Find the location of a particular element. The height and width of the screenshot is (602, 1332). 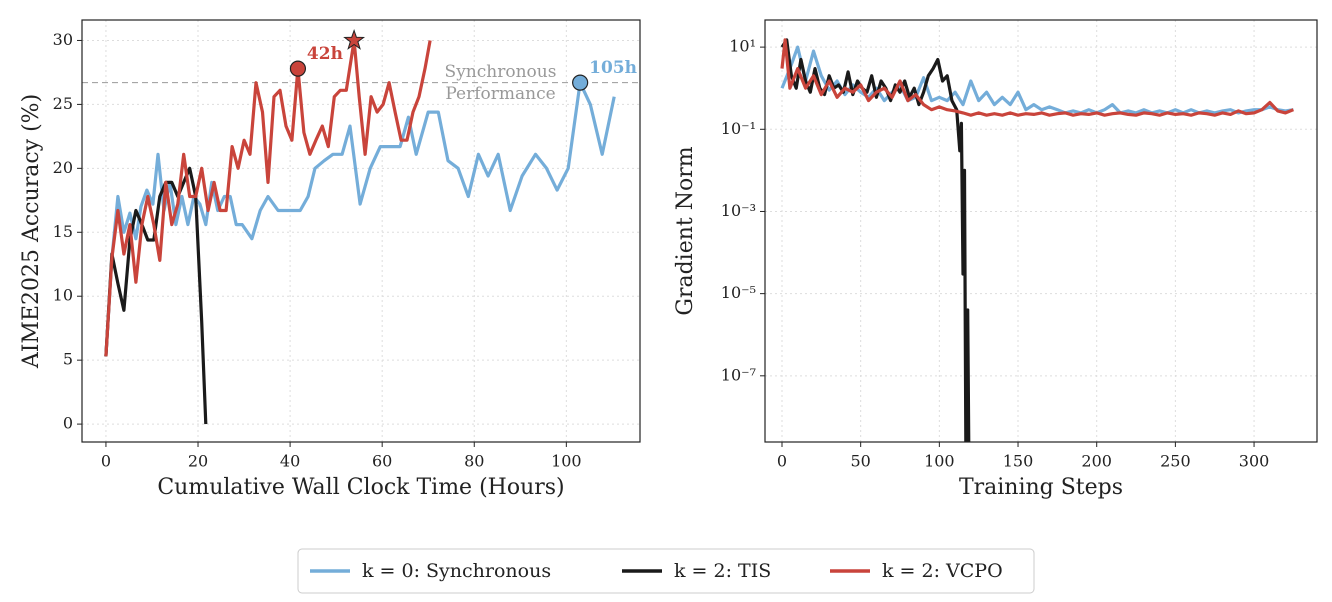

x-tick-label: 200 is located at coordinates (1096, 461).